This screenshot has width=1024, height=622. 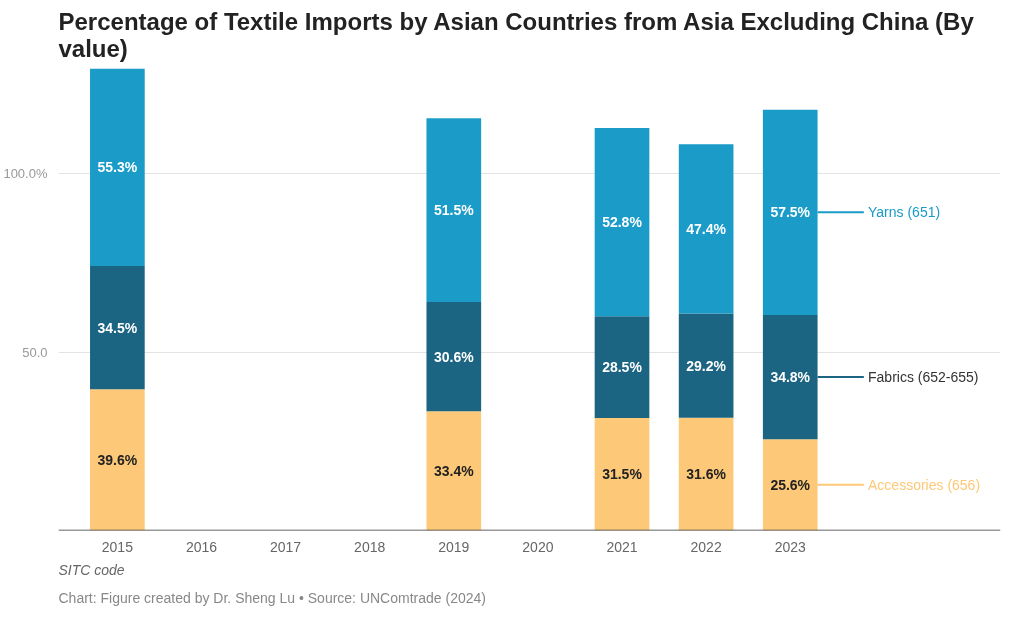 I want to click on x-tick-label: 2022, so click(x=706, y=546).